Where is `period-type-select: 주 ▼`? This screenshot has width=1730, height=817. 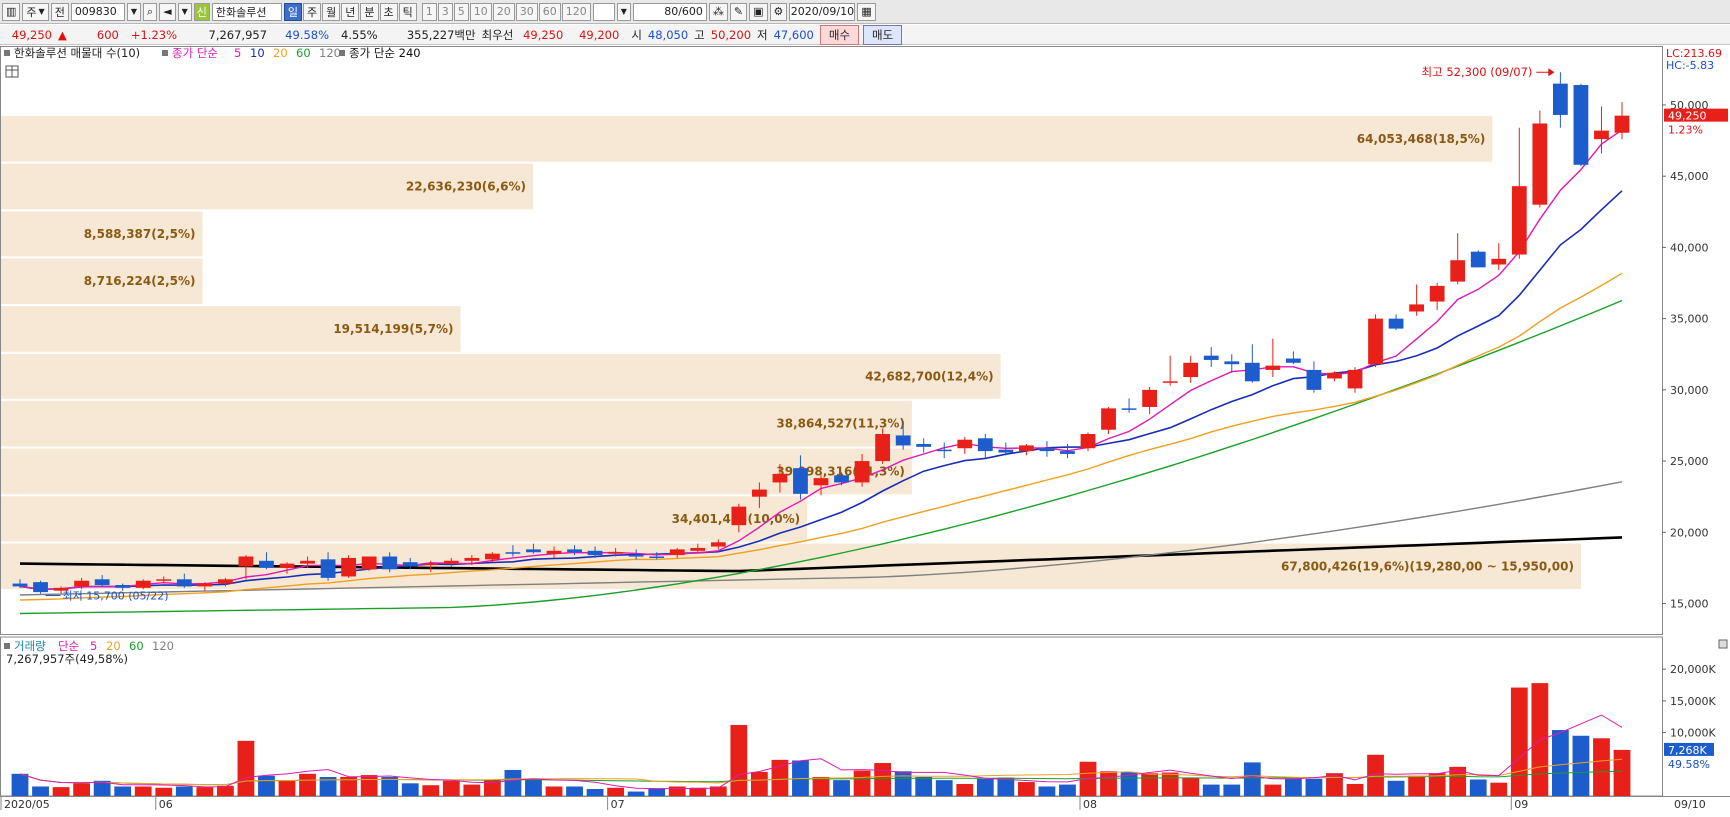 period-type-select: 주 ▼ is located at coordinates (35, 11).